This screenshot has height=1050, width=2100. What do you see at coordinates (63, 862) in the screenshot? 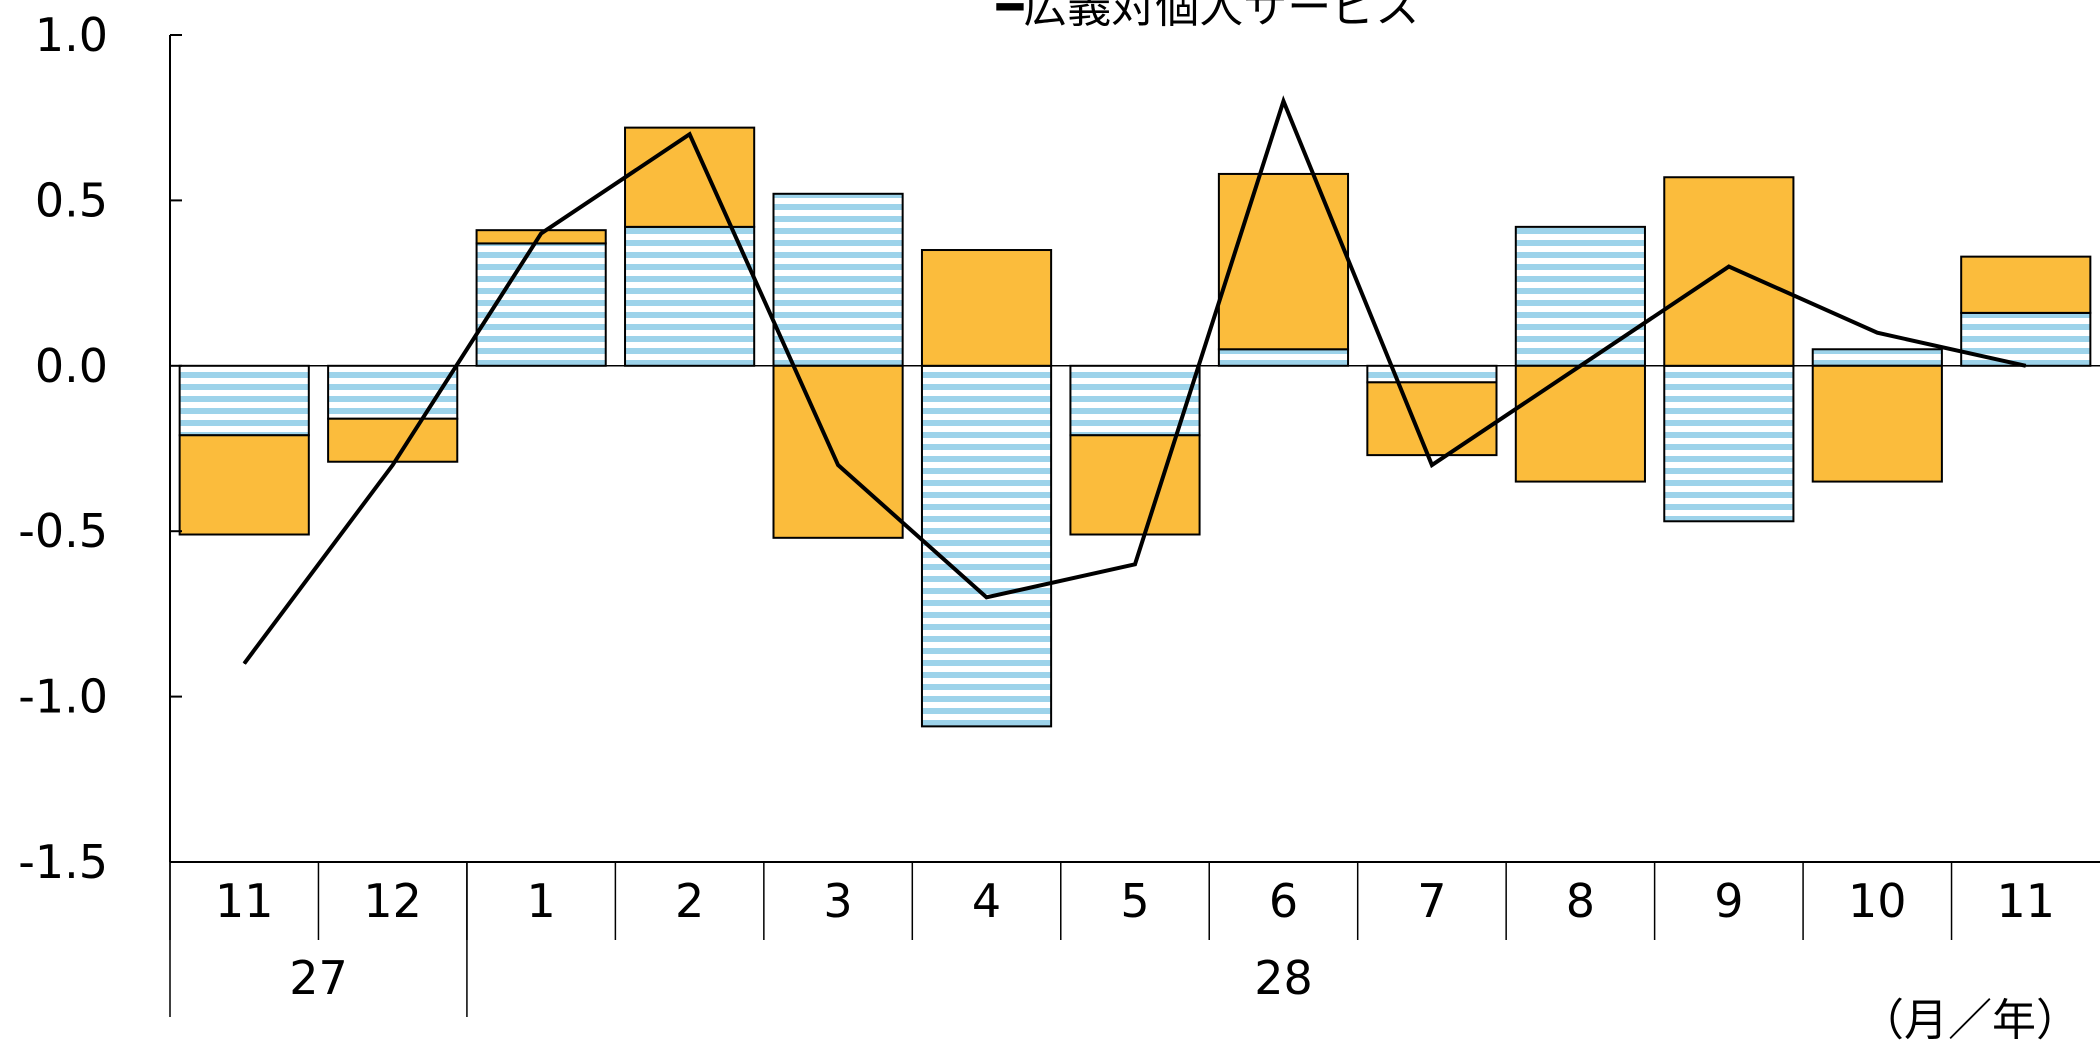
I see `y-tick-label: -1.5` at bounding box center [63, 862].